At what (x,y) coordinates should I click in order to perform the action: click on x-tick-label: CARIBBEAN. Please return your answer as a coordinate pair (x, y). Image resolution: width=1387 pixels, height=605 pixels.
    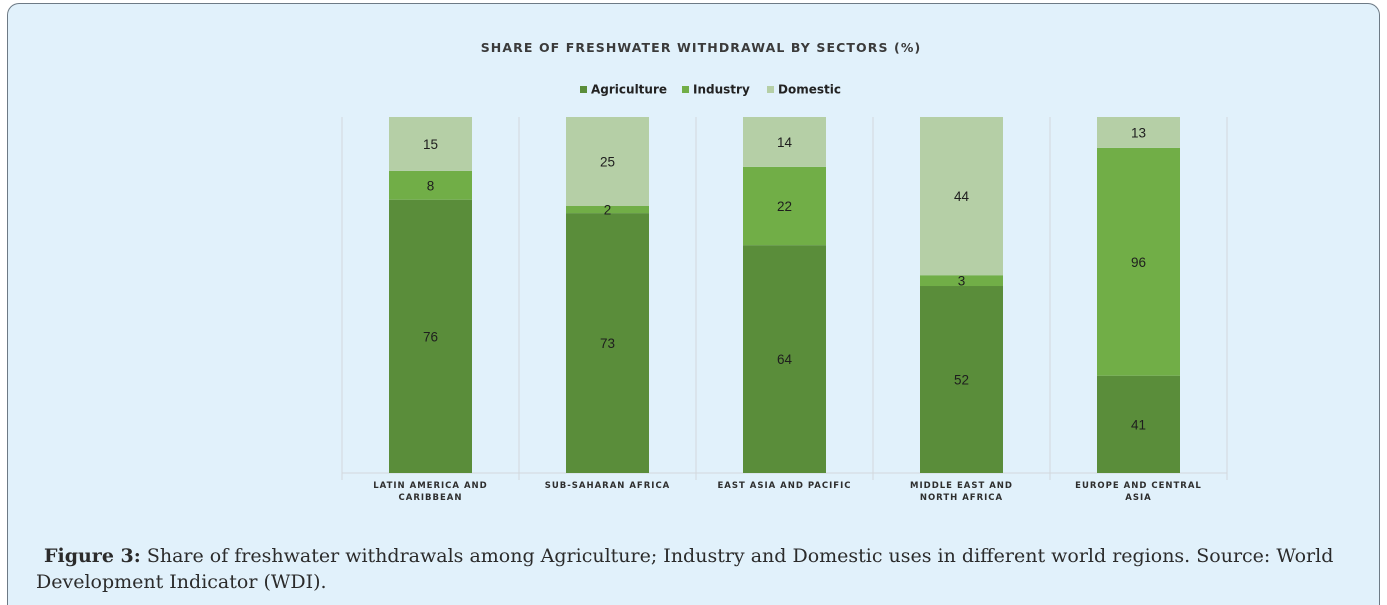
    Looking at the image, I should click on (431, 498).